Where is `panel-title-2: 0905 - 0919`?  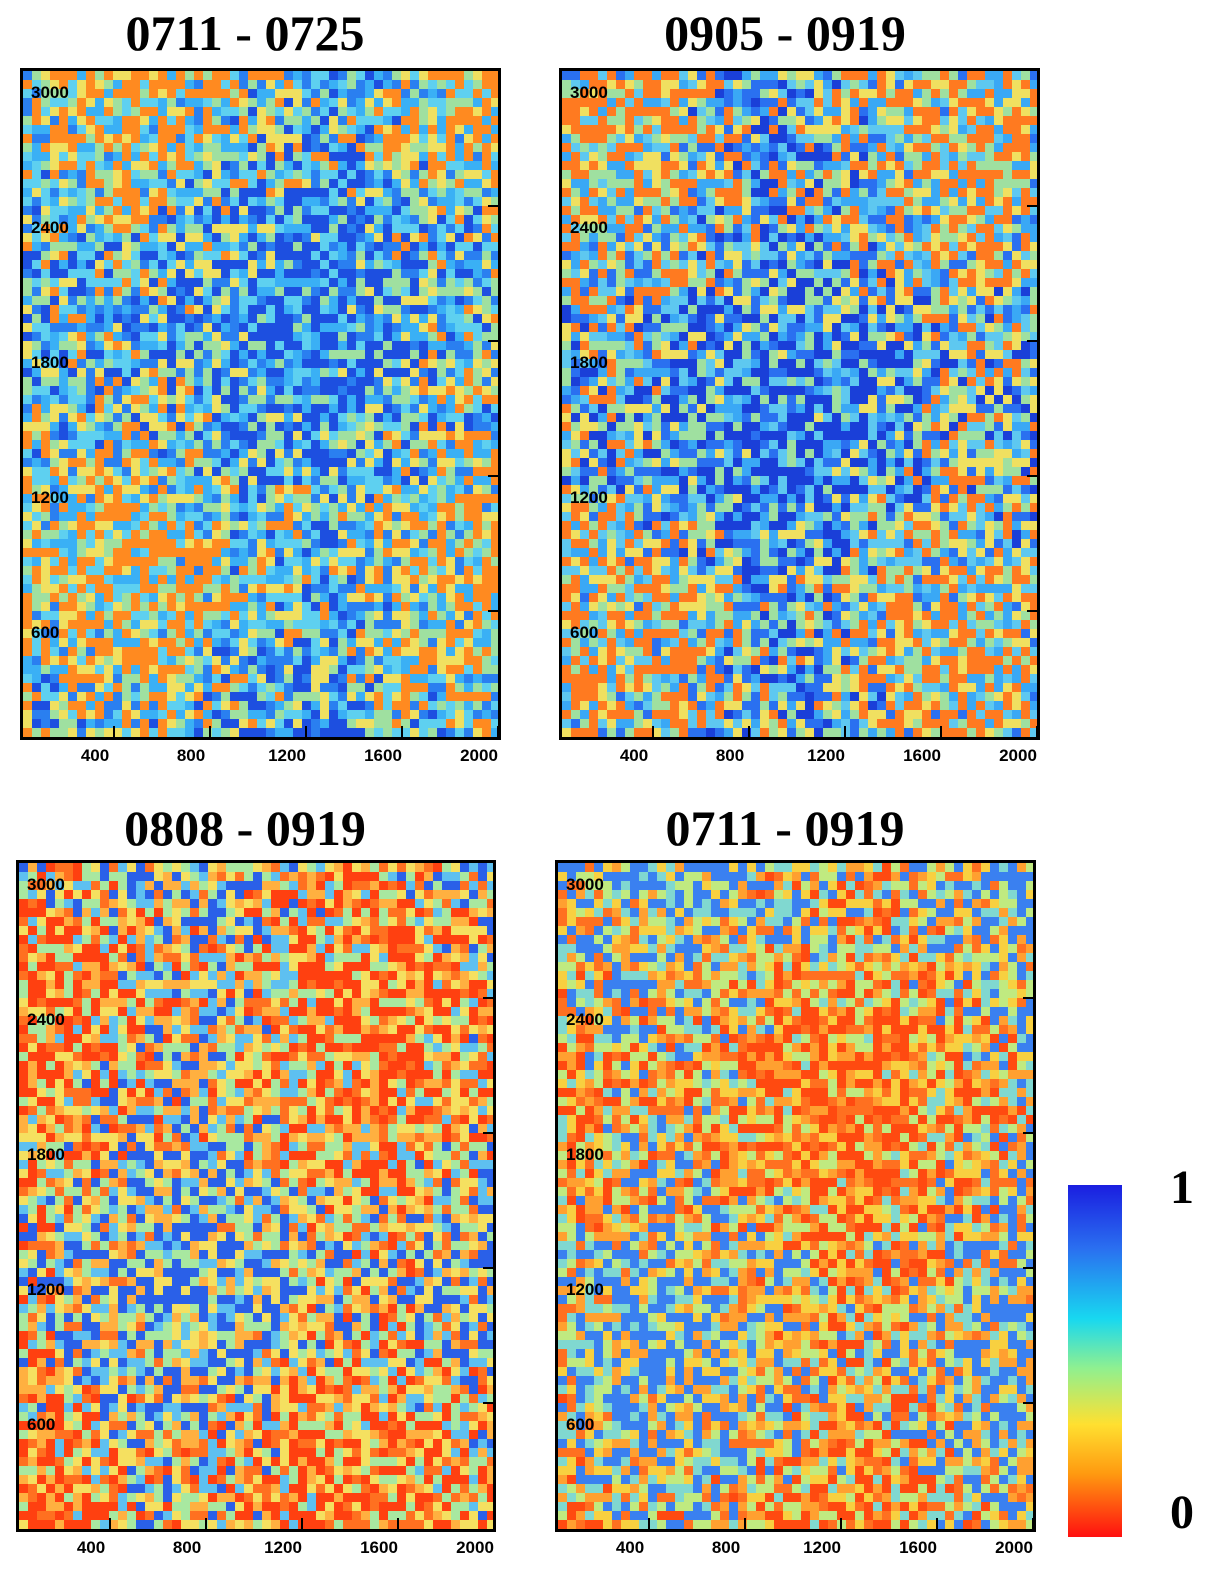
panel-title-2: 0905 - 0919 is located at coordinates (785, 33).